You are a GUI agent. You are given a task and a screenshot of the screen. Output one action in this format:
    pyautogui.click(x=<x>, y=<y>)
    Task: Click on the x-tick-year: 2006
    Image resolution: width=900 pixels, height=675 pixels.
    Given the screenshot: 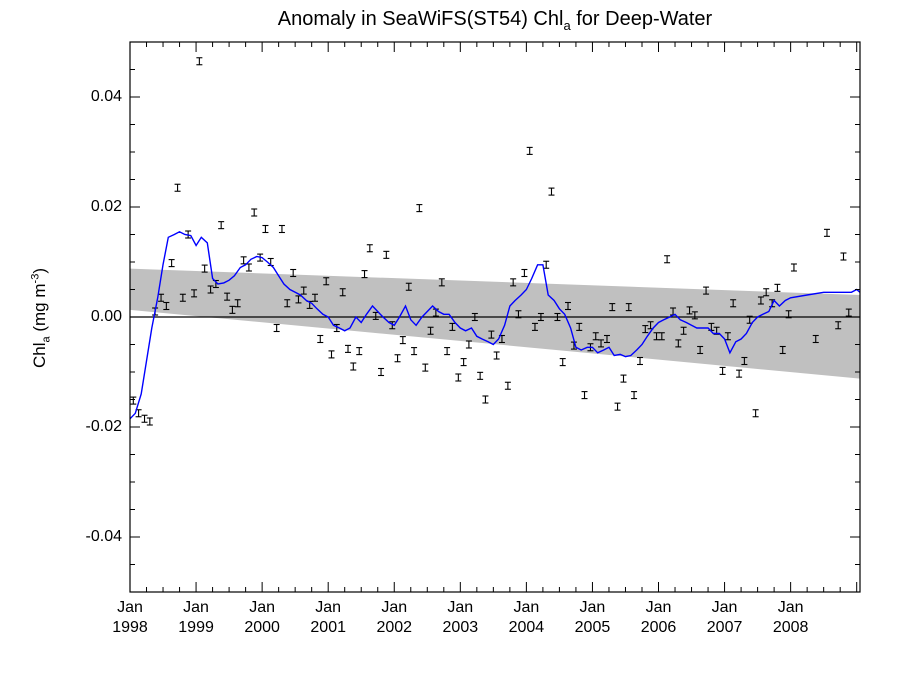 What is the action you would take?
    pyautogui.click(x=658, y=627)
    